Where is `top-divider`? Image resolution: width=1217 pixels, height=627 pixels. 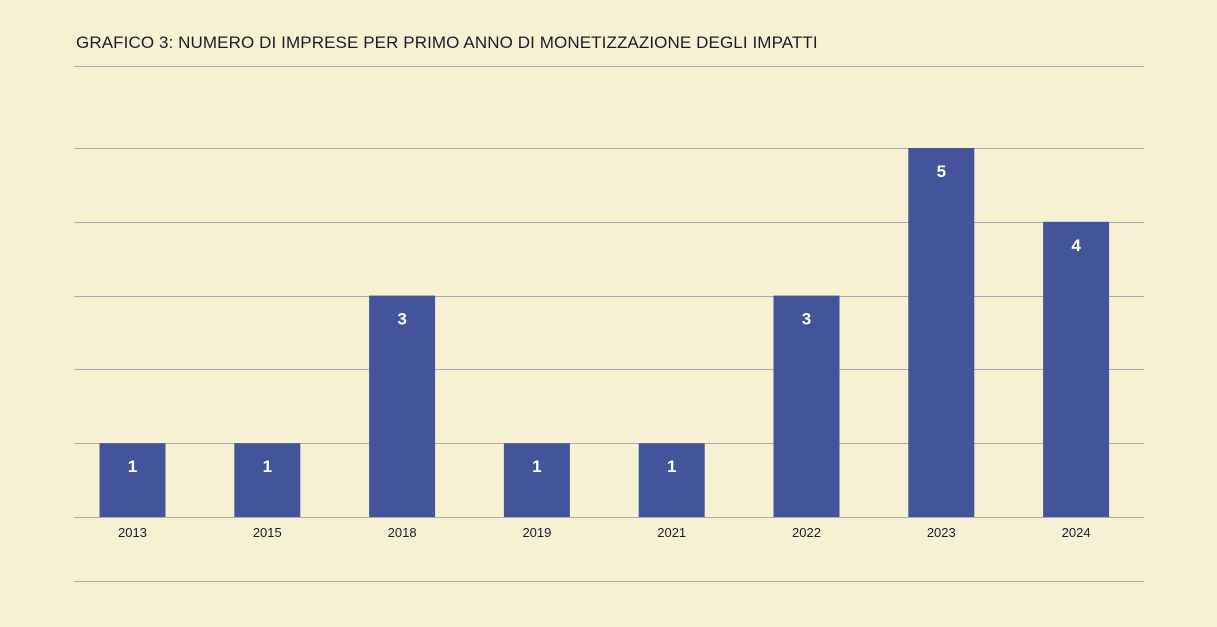 top-divider is located at coordinates (609, 66).